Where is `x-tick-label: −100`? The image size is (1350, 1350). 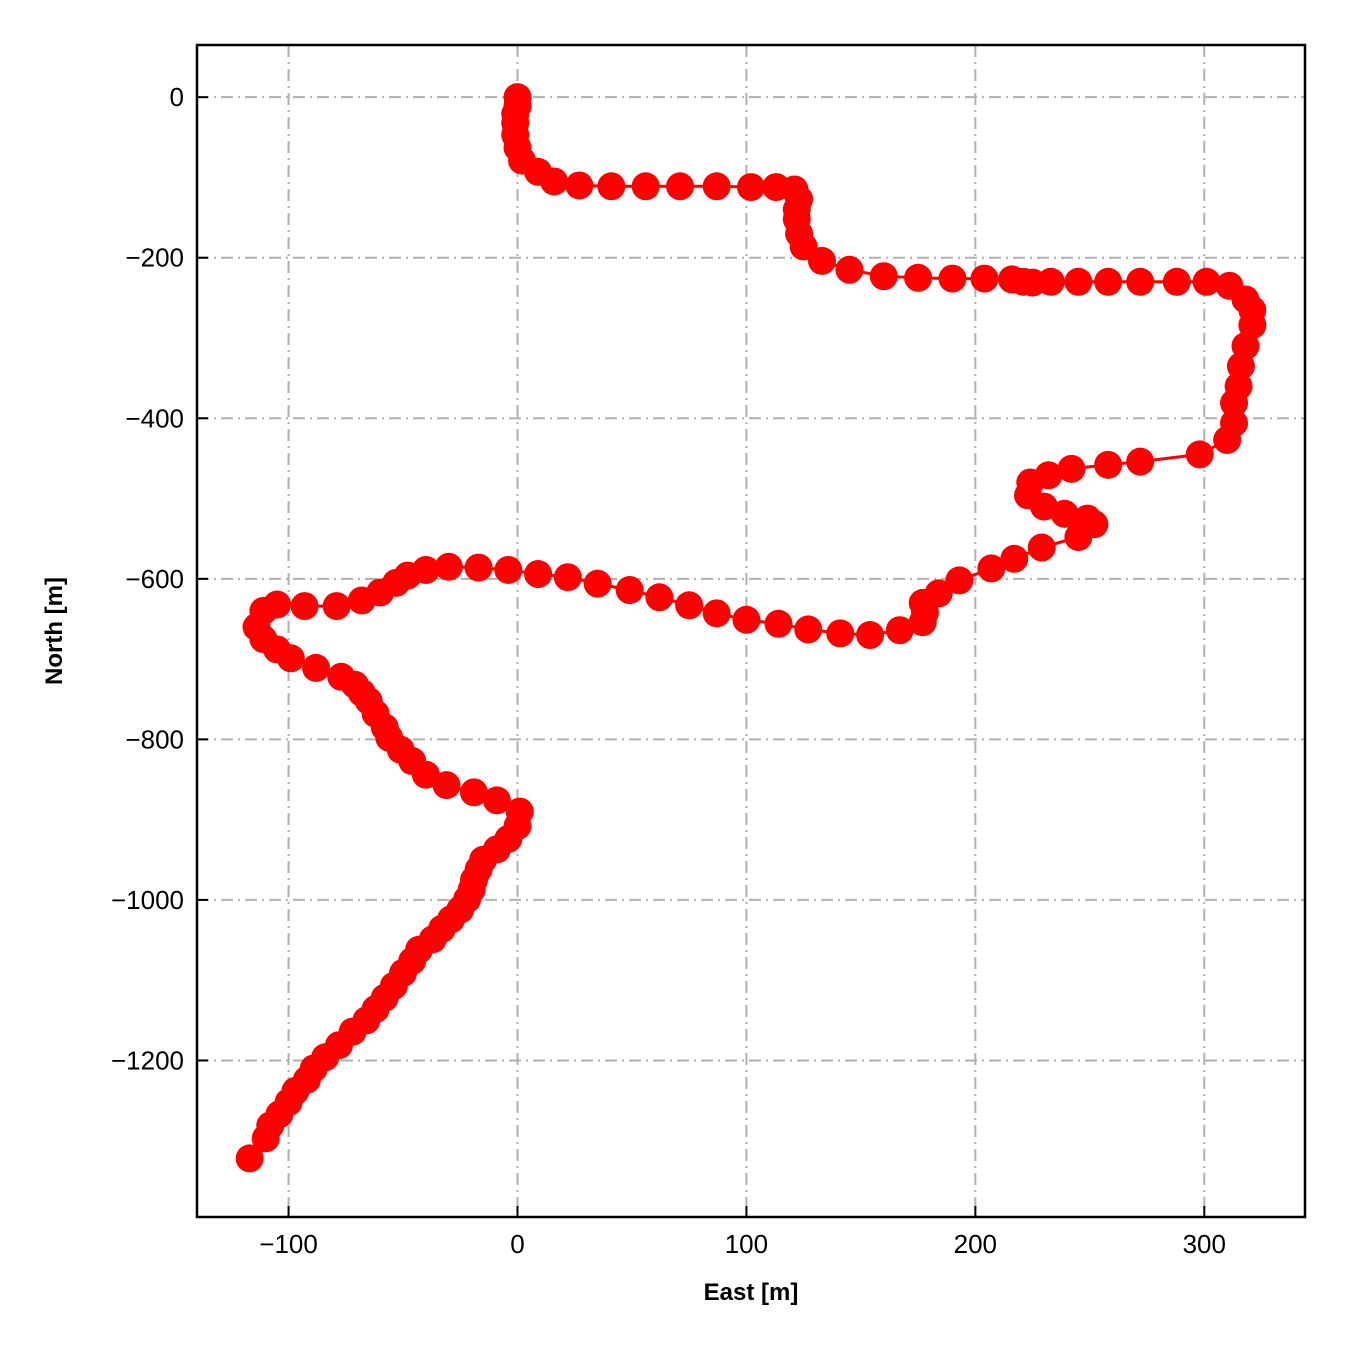
x-tick-label: −100 is located at coordinates (288, 1244).